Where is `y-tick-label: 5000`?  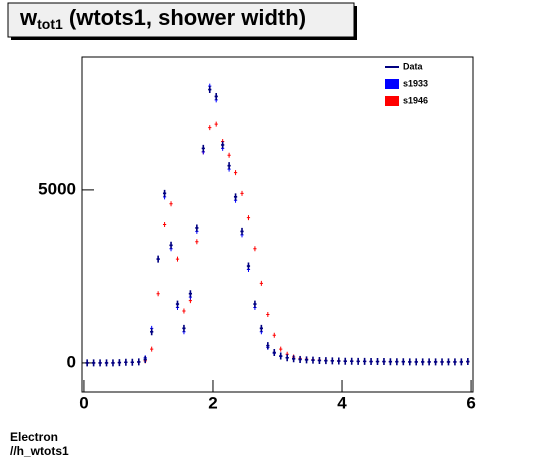 y-tick-label: 5000 is located at coordinates (57, 188).